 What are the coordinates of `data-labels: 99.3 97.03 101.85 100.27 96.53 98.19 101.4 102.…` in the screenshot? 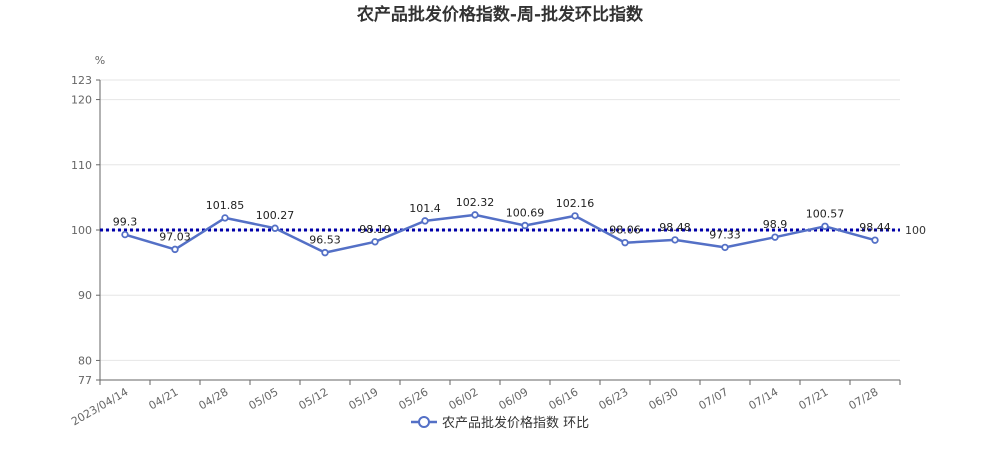 It's located at (502, 221).